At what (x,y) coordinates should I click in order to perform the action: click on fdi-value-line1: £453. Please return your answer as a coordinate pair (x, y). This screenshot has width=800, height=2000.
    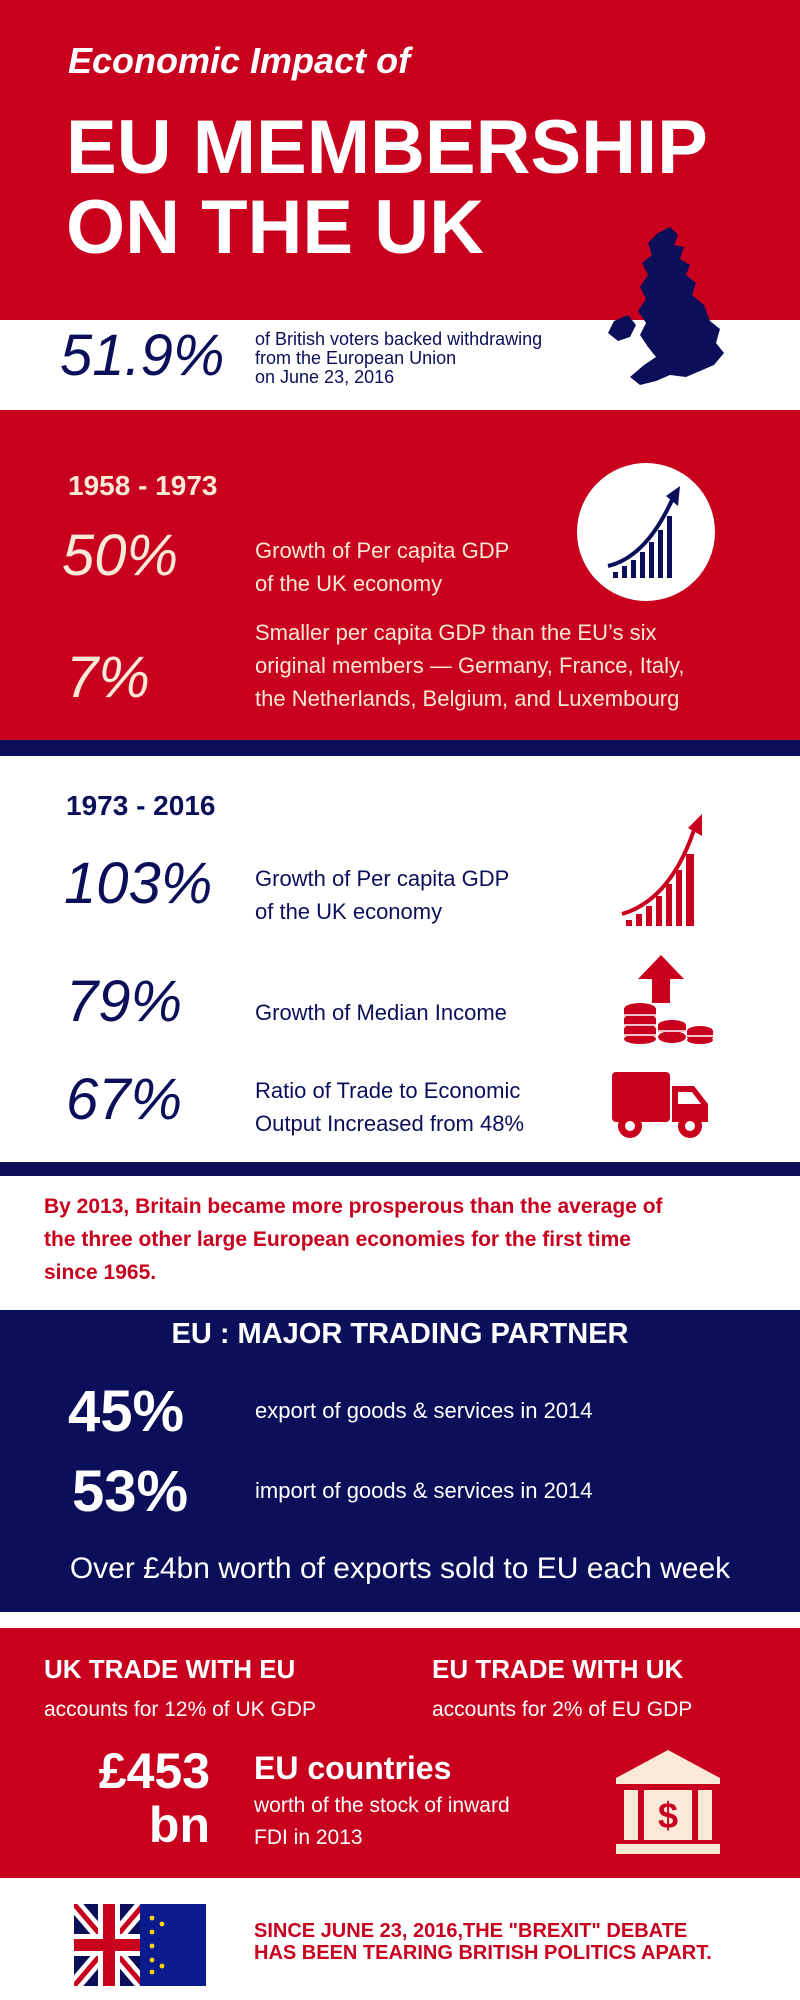
    Looking at the image, I should click on (154, 1771).